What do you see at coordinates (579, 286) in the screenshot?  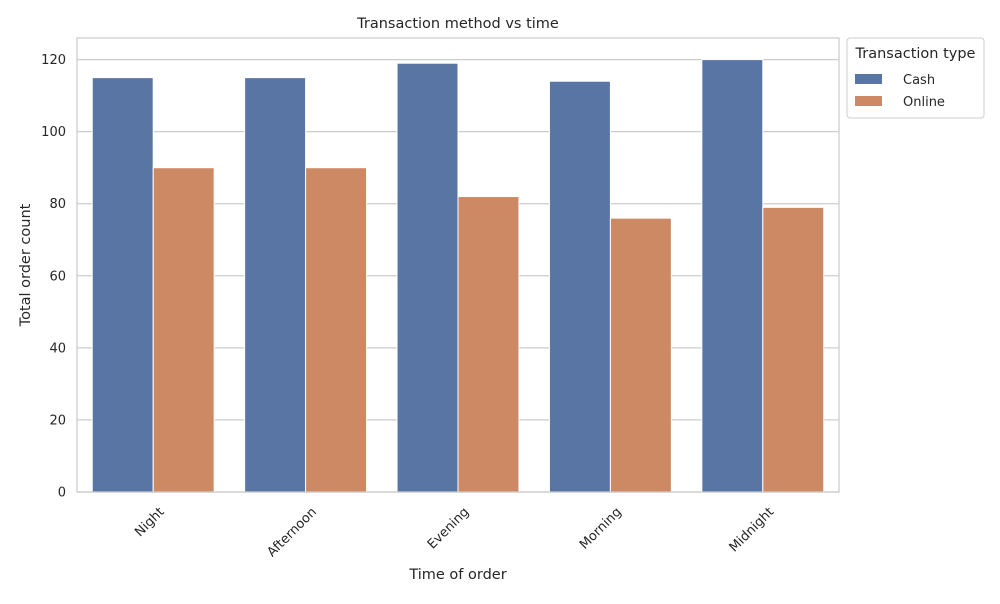 I see `bar-cash-morning` at bounding box center [579, 286].